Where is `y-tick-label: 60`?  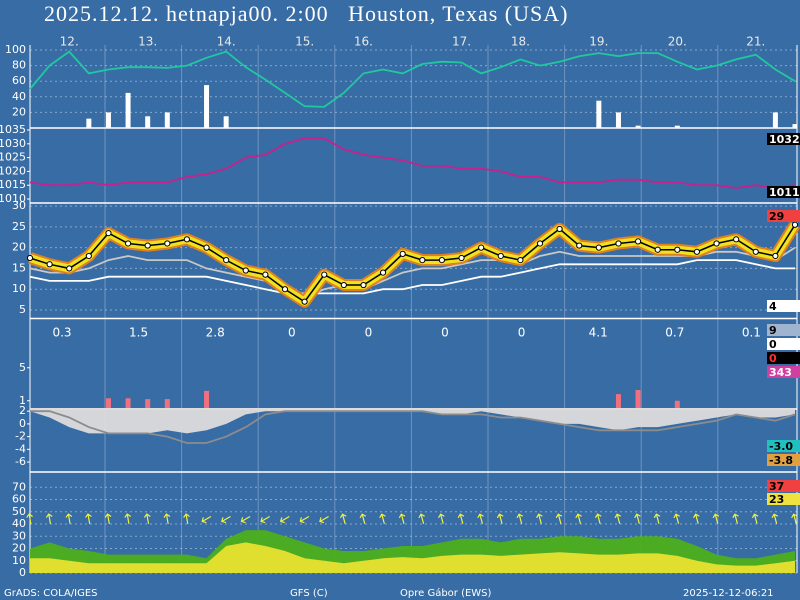
y-tick-label: 60 is located at coordinates (19, 499).